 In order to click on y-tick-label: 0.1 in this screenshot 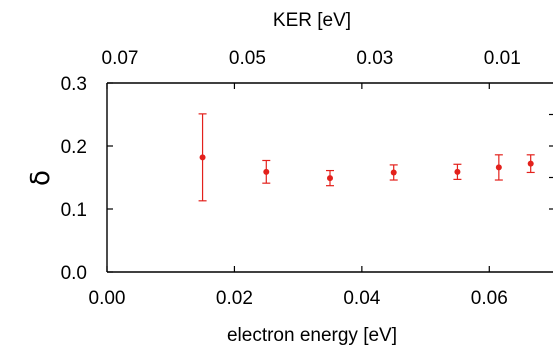, I will do `click(74, 210)`.